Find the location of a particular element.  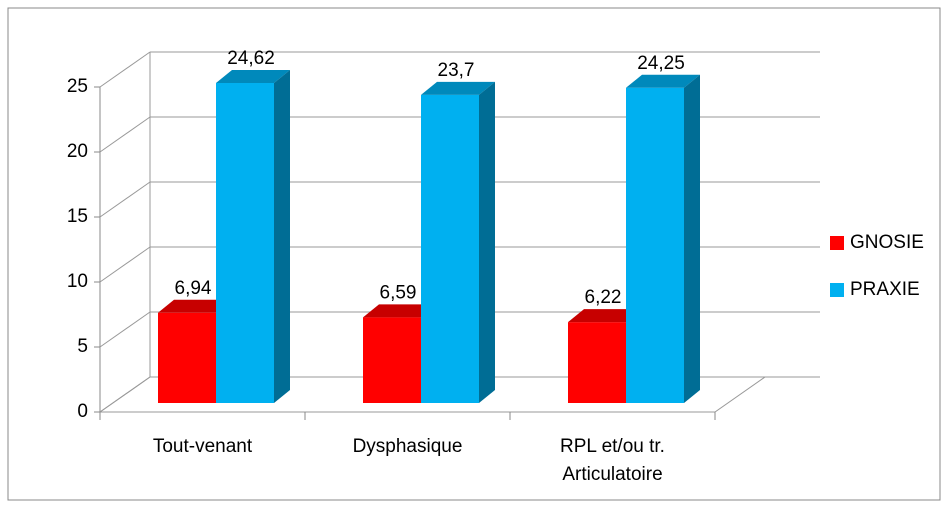

x-tick-label: Tout-venant is located at coordinates (202, 446).